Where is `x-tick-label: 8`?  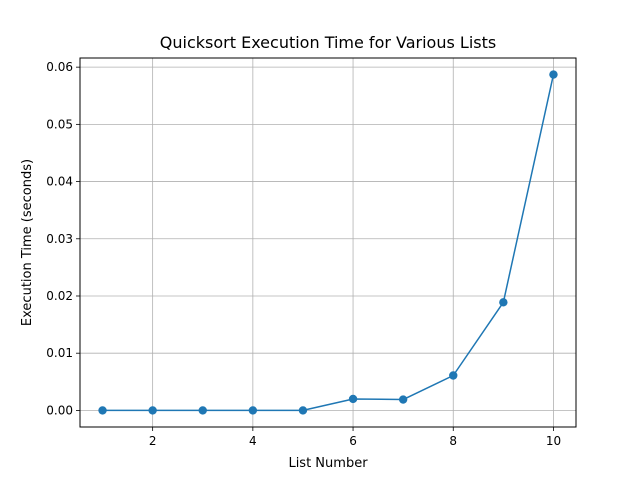
x-tick-label: 8 is located at coordinates (453, 441).